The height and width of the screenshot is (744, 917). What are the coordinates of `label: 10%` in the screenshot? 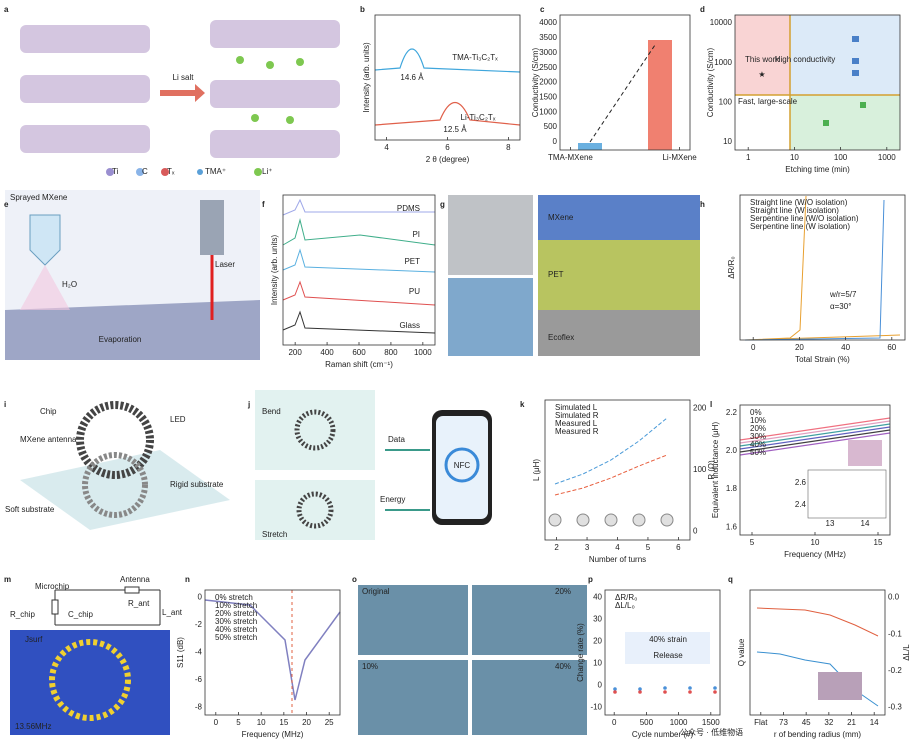 It's located at (370, 666).